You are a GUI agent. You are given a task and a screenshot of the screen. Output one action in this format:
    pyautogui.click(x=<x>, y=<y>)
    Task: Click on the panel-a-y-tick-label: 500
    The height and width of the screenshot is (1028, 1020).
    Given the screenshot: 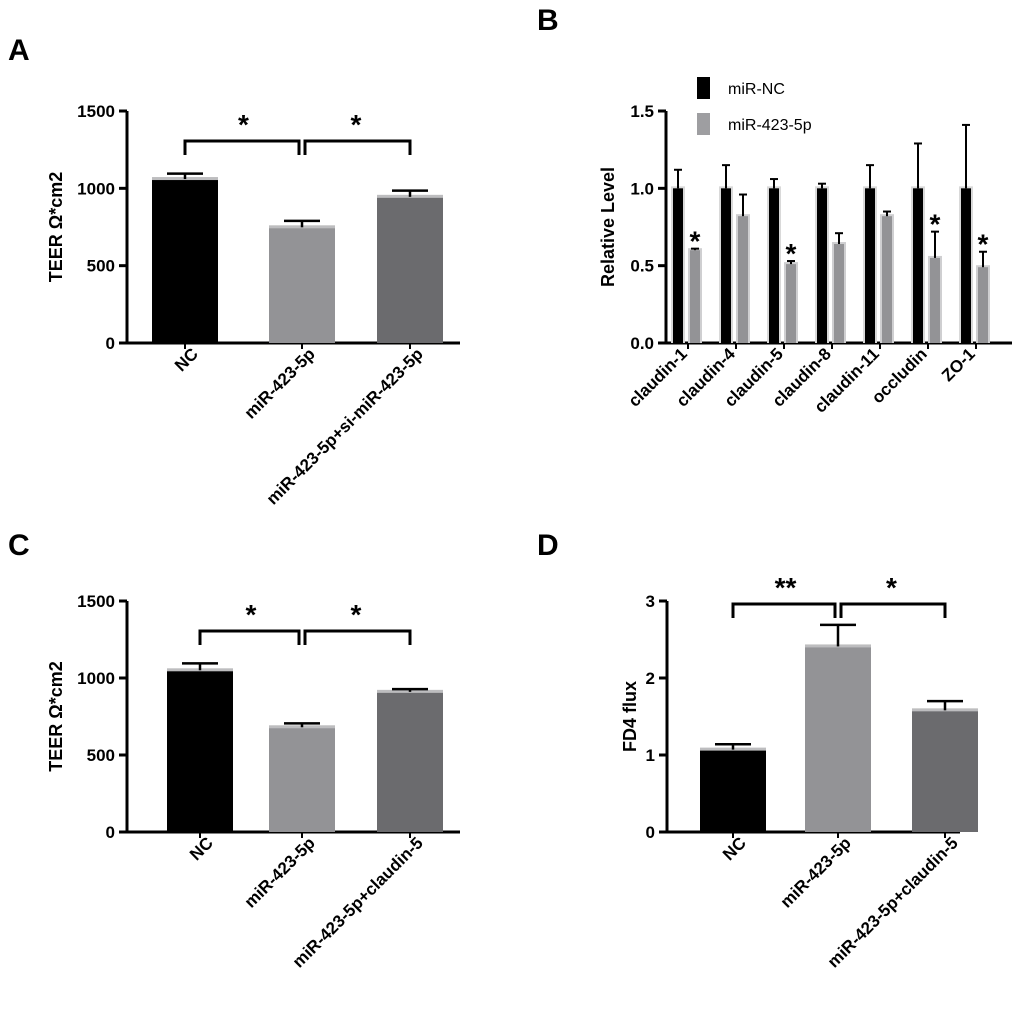 What is the action you would take?
    pyautogui.click(x=101, y=266)
    